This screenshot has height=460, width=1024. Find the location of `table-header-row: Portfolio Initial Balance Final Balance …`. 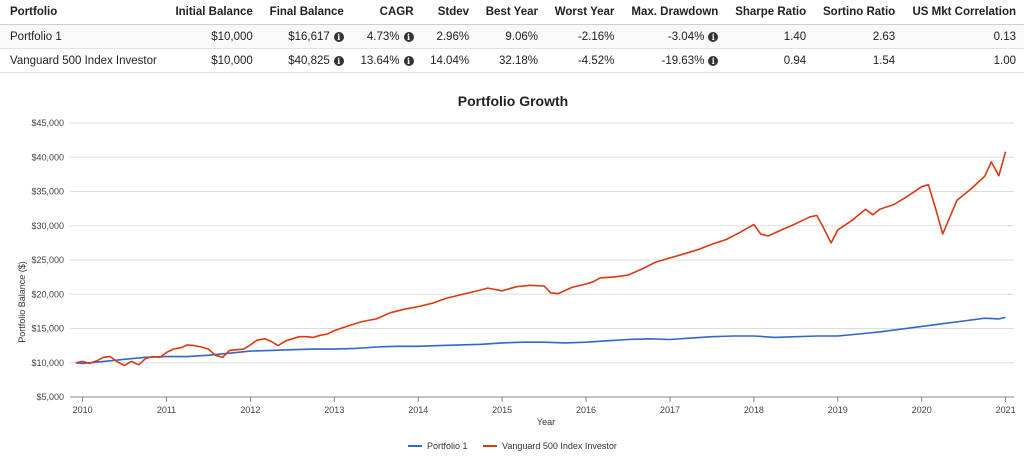

table-header-row: Portfolio Initial Balance Final Balance … is located at coordinates (512, 12).